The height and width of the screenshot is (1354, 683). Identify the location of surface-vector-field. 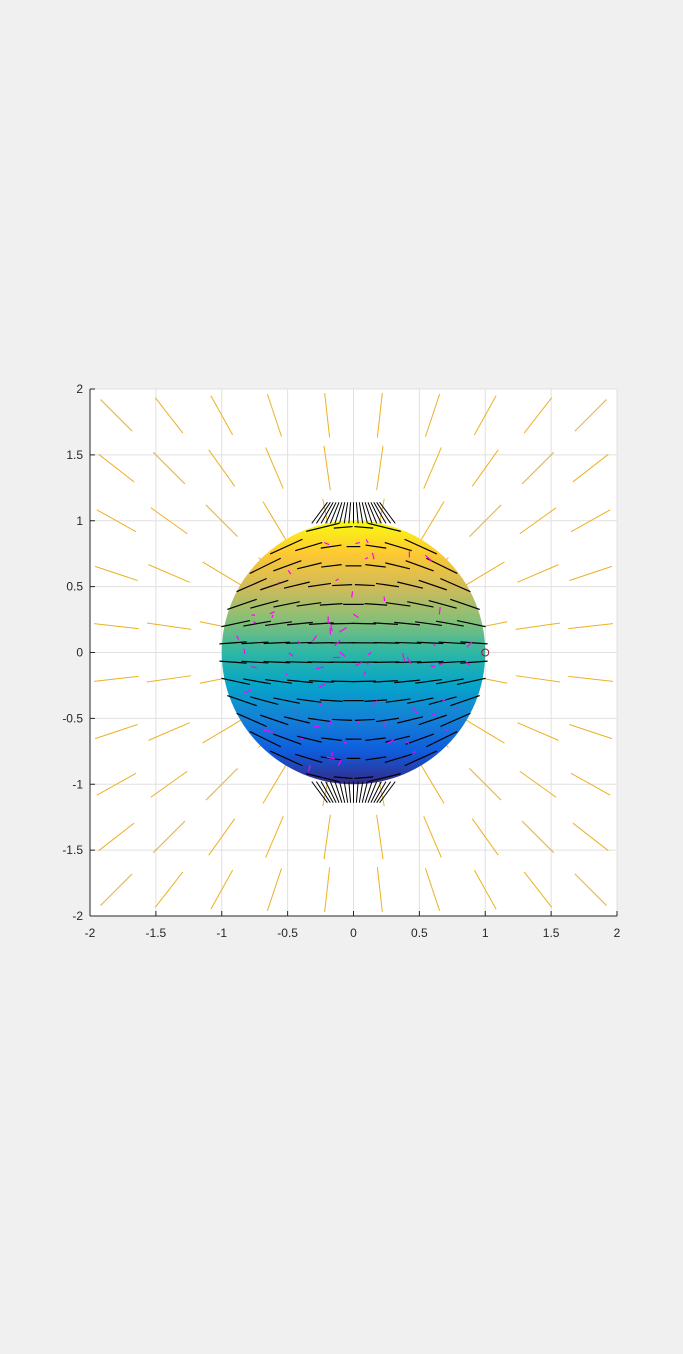
(353, 652).